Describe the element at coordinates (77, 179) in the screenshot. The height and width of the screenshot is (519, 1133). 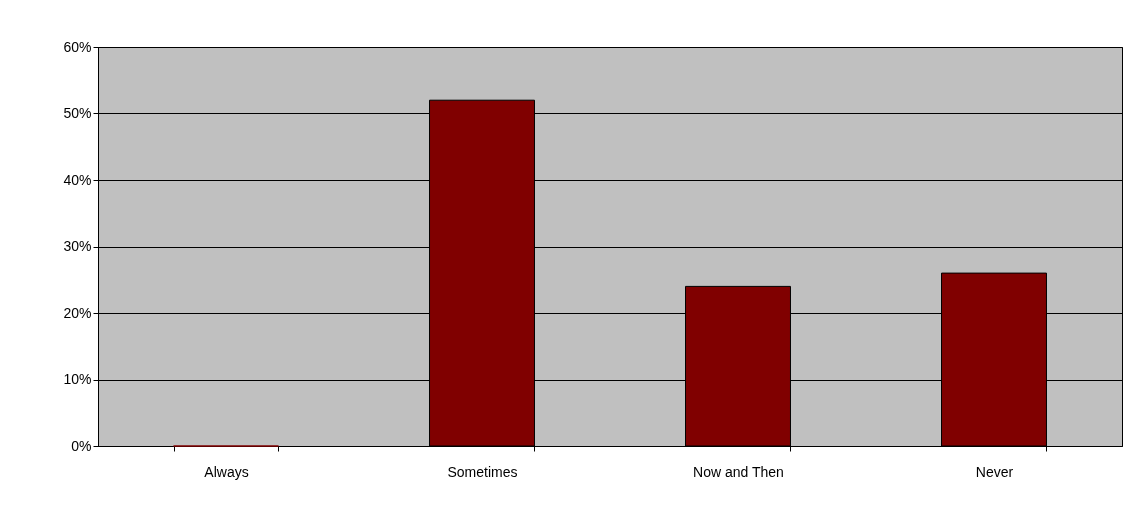
I see `y-tick-label: 40%` at that location.